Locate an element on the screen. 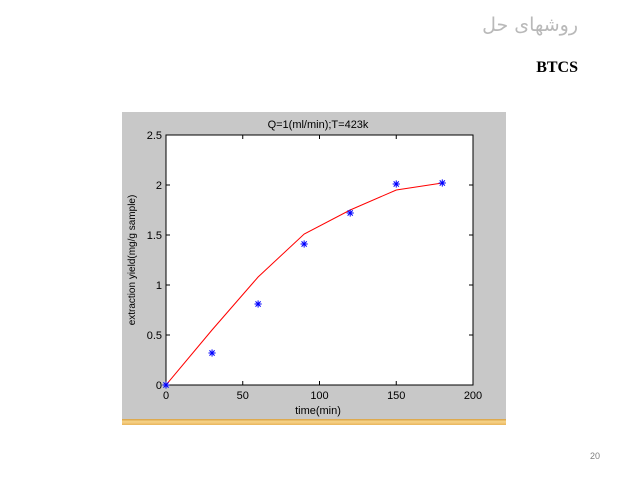 Image resolution: width=638 pixels, height=478 pixels. slide-title: روشهای حل is located at coordinates (530, 25).